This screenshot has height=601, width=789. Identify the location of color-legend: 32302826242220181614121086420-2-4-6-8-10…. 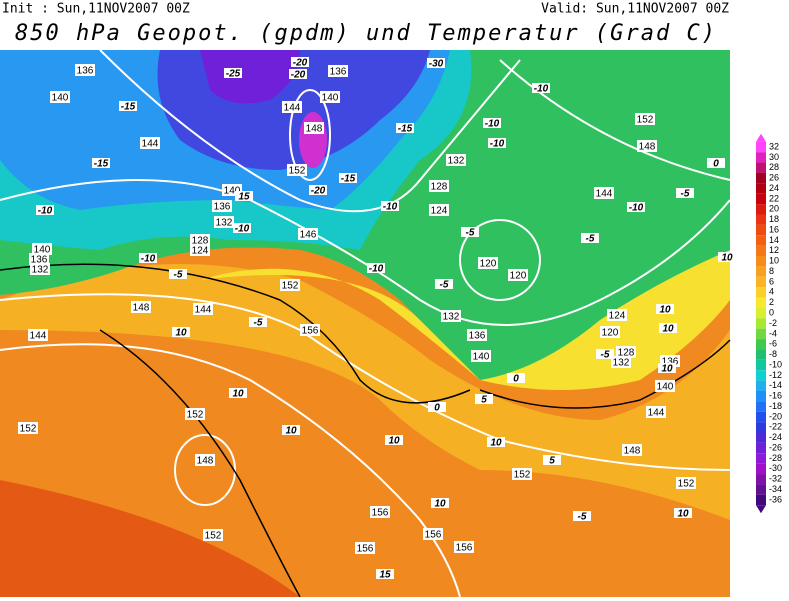
(769, 323).